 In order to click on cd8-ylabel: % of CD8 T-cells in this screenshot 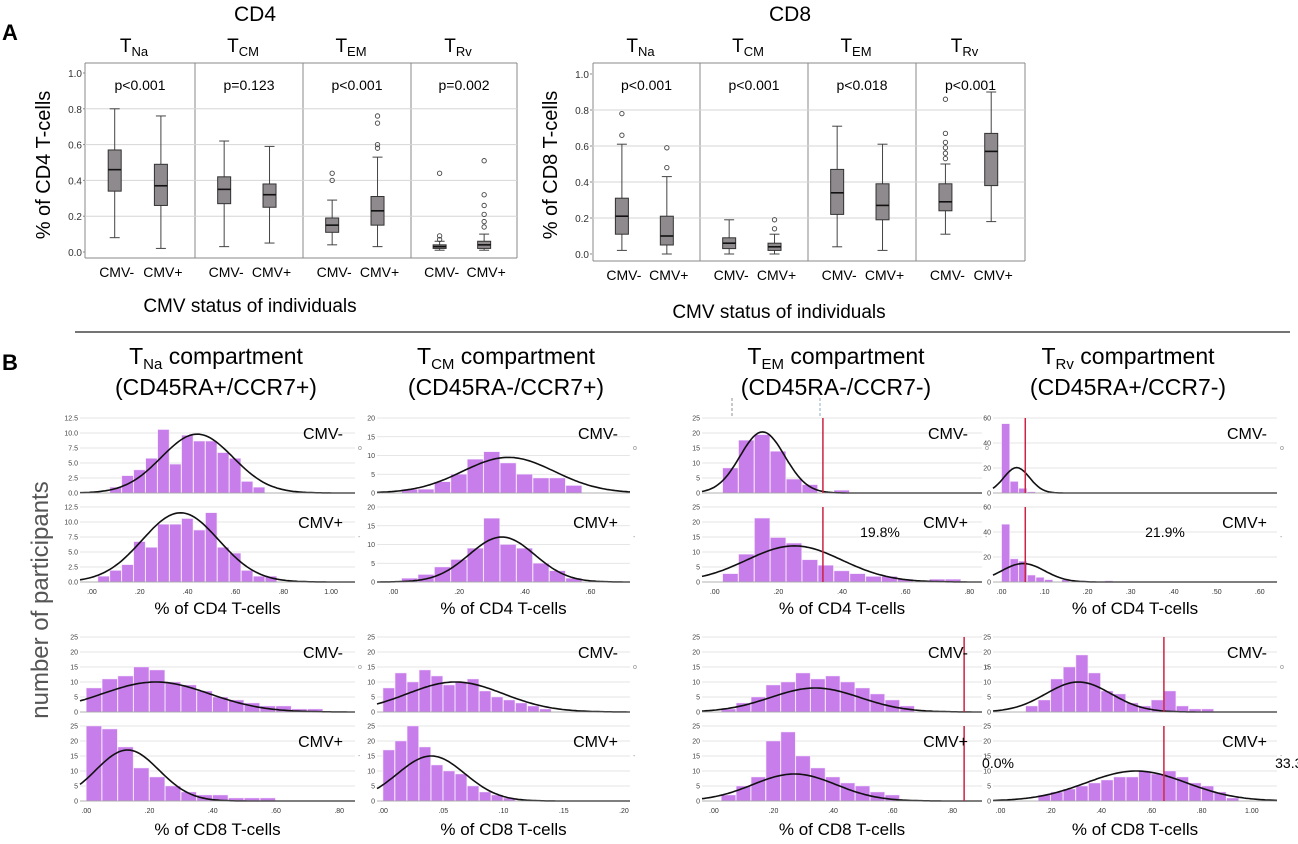, I will do `click(551, 165)`.